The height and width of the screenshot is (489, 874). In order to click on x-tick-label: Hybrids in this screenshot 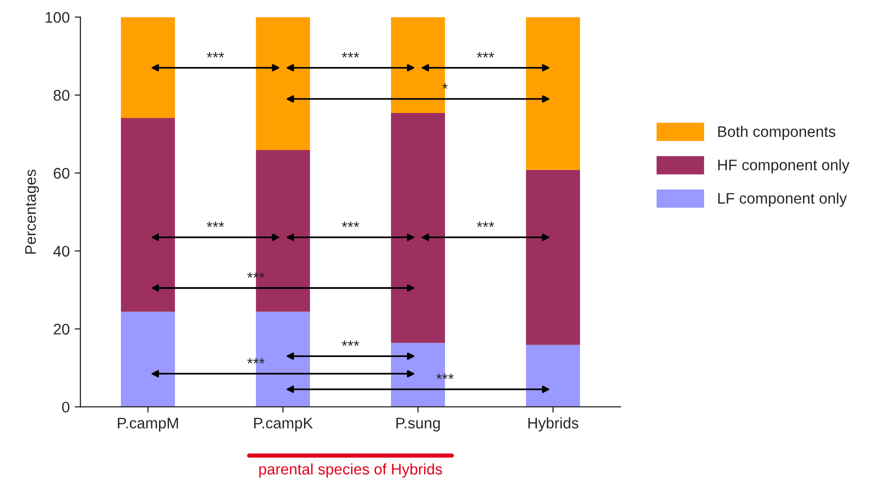, I will do `click(553, 424)`.